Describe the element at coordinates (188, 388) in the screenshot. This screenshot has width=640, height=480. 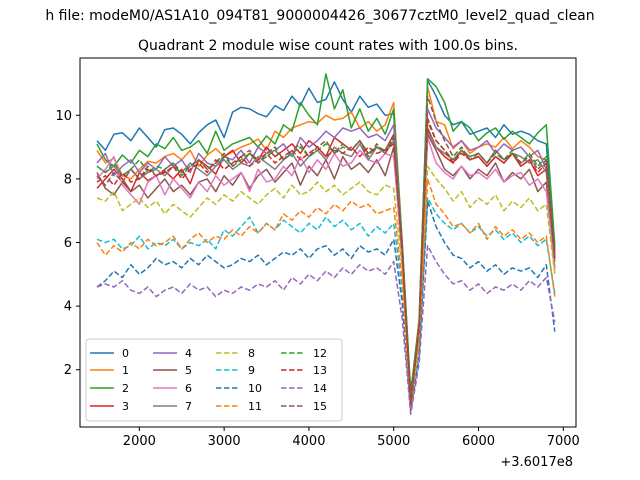
I see `legend-label-6: 6` at that location.